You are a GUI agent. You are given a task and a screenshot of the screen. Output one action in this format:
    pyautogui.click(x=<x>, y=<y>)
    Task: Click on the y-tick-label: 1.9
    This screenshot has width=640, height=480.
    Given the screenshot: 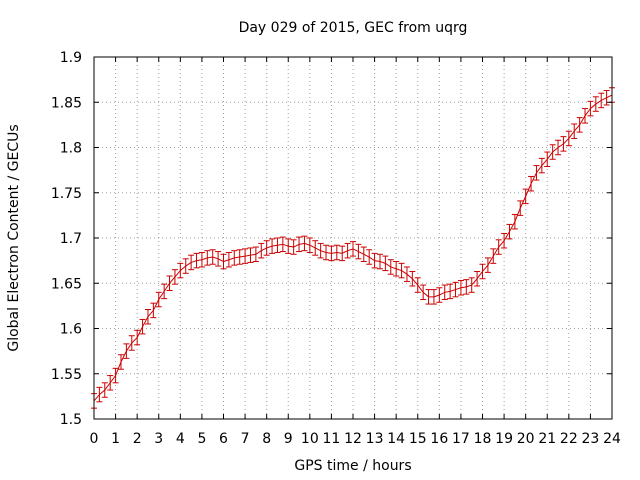 What is the action you would take?
    pyautogui.click(x=71, y=58)
    